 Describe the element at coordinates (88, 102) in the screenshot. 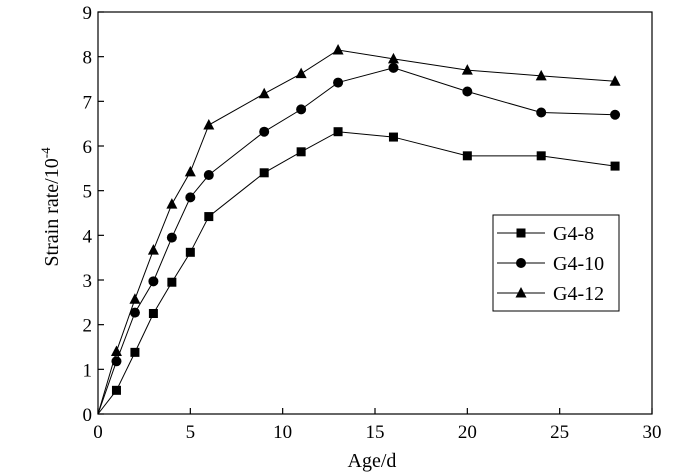

I see `y-tick-label: 7` at that location.